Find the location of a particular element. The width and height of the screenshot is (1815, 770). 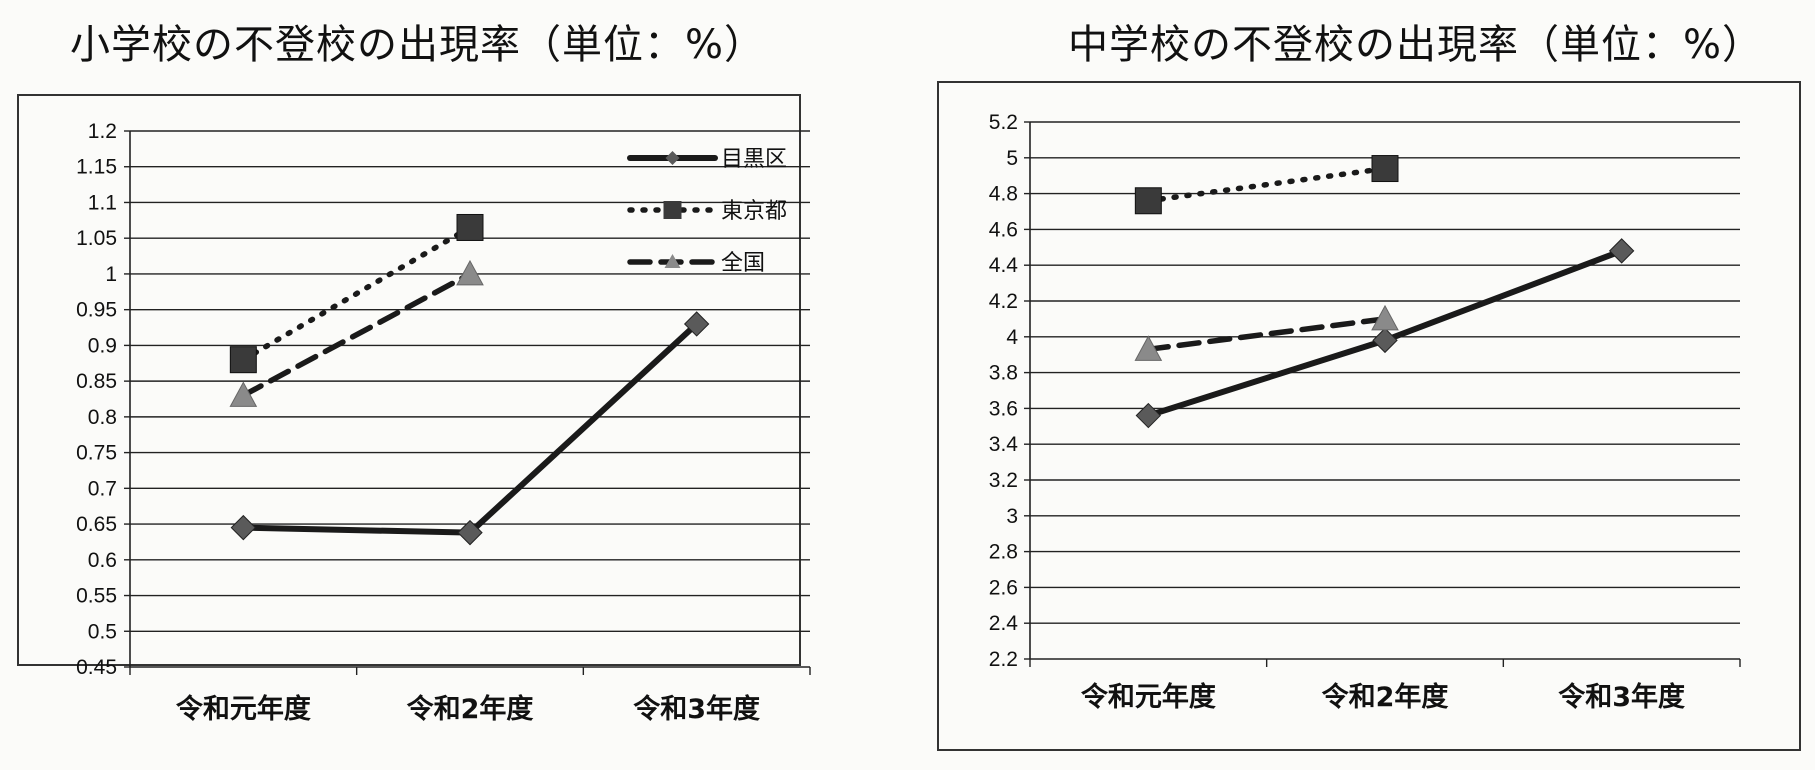

y-tick-label: 1.1 is located at coordinates (102, 202).